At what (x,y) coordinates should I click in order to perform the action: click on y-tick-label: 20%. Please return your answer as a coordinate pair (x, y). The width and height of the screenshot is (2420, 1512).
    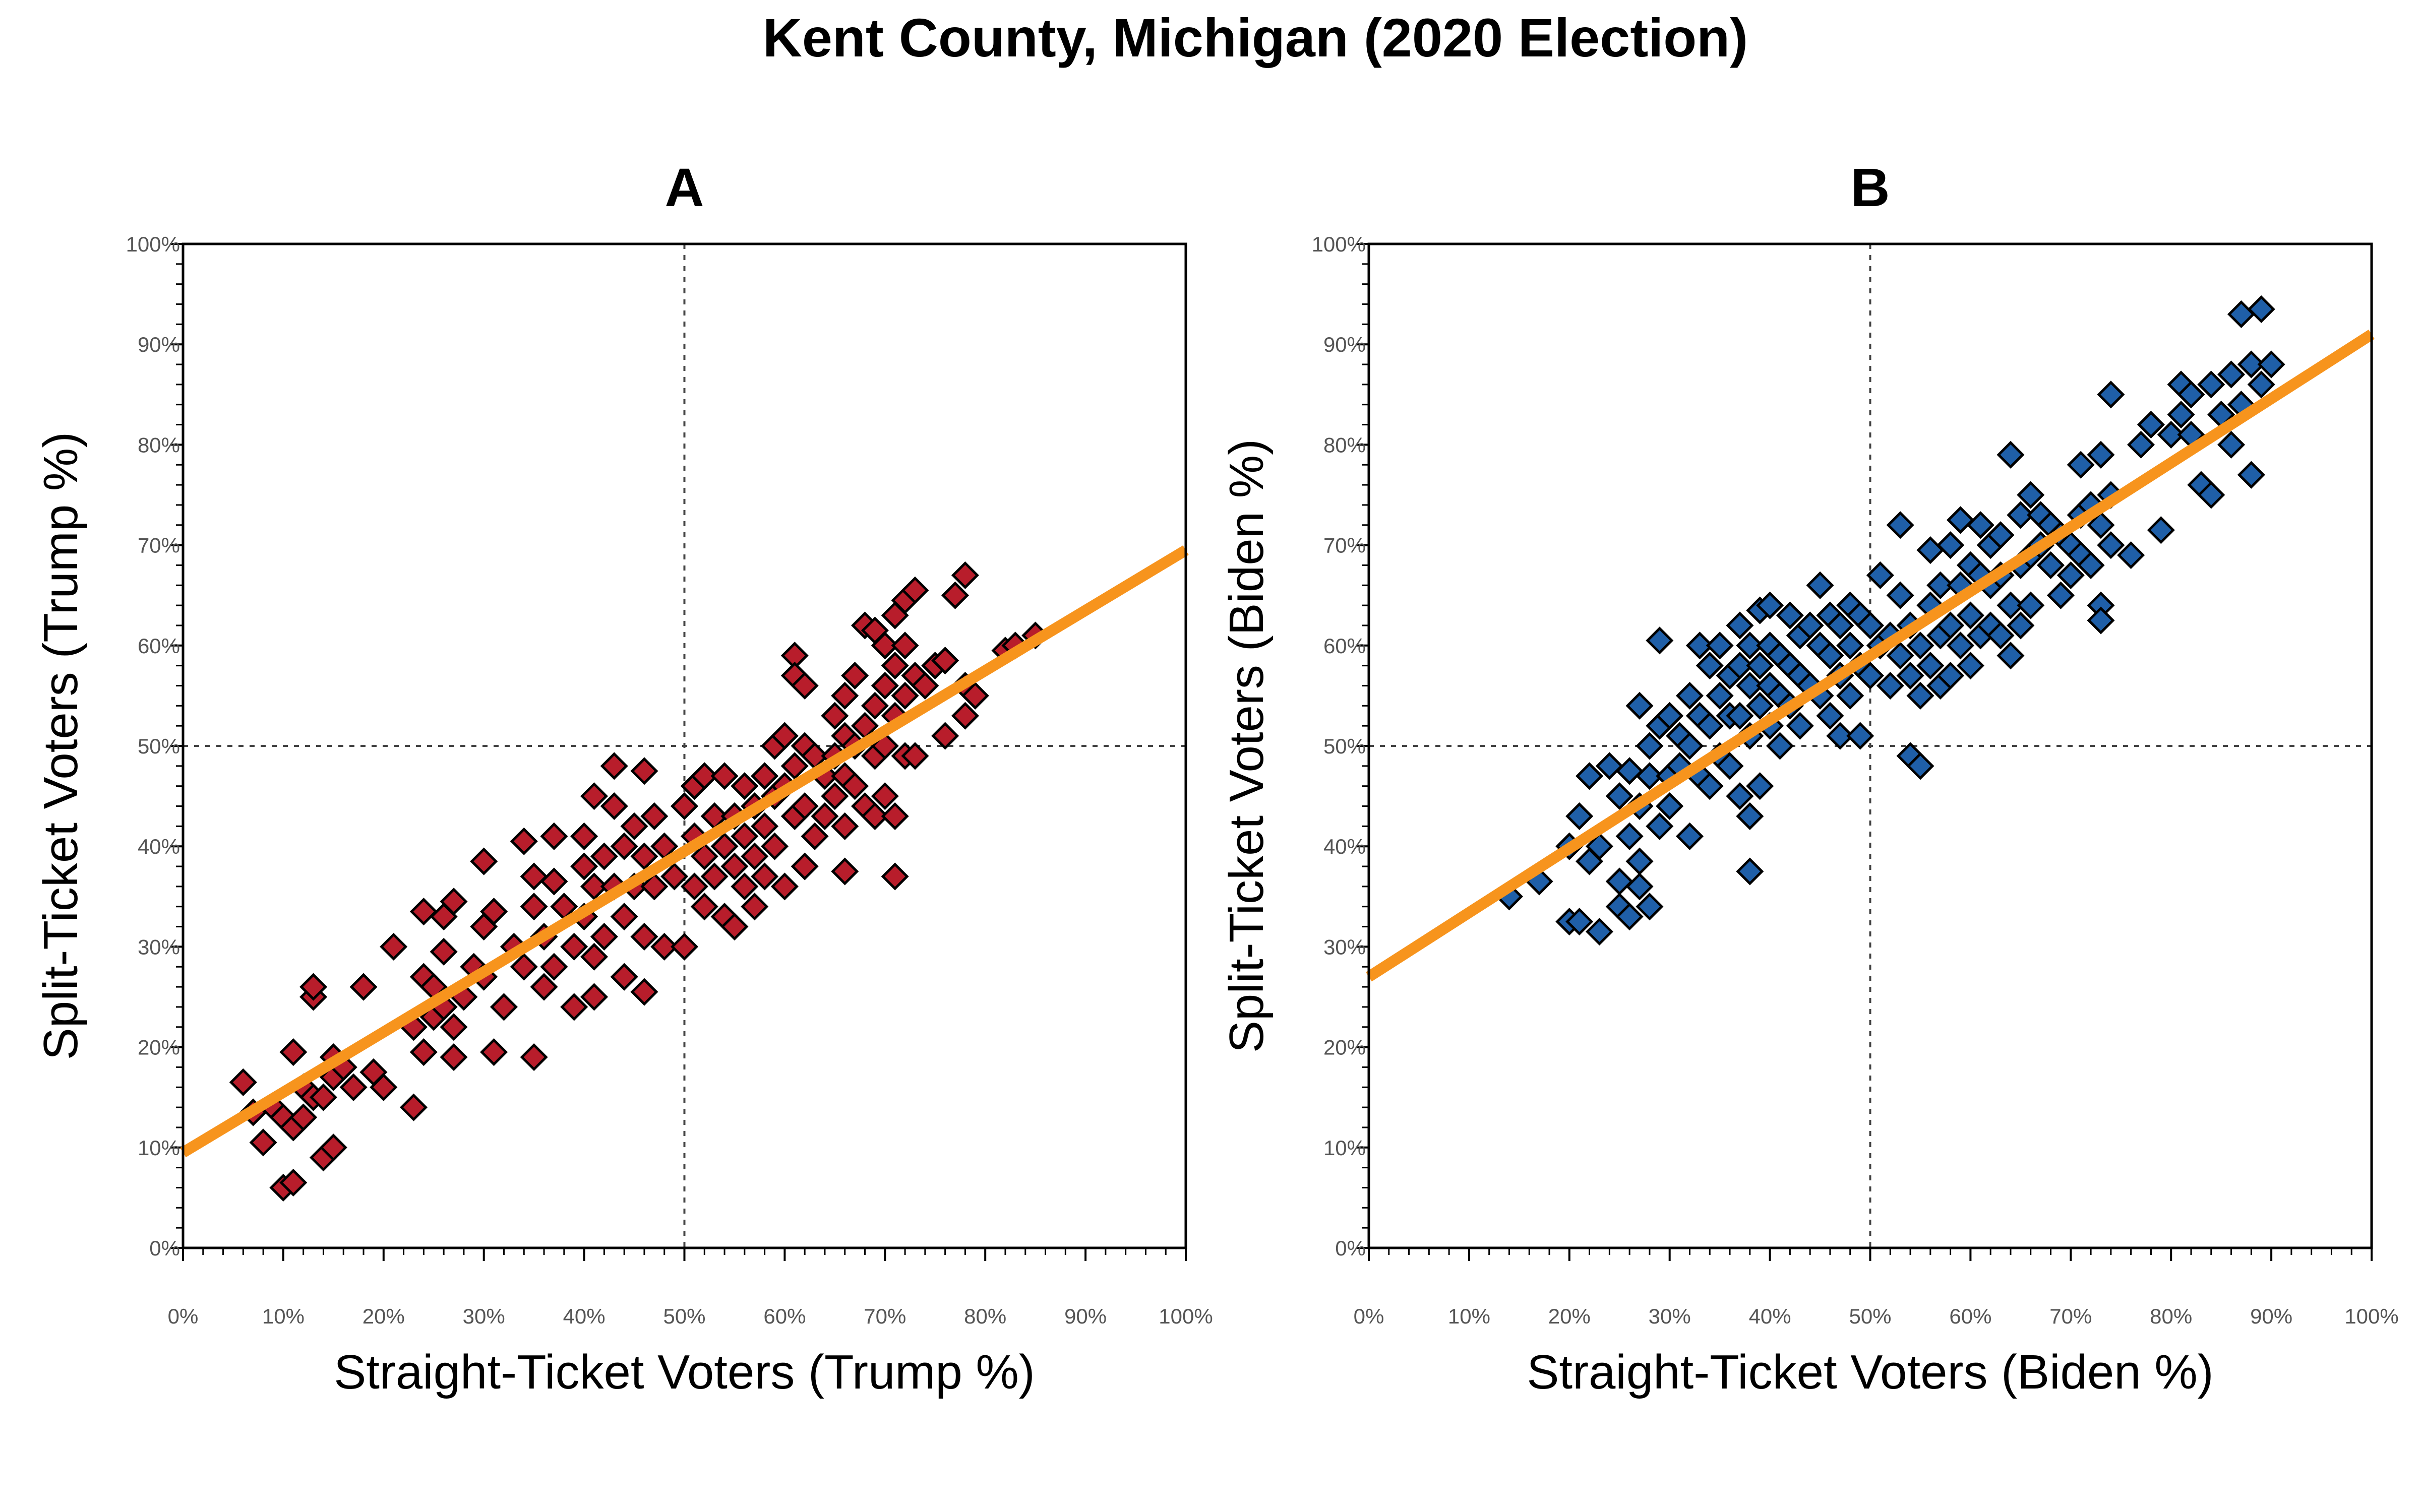
    Looking at the image, I should click on (1344, 1047).